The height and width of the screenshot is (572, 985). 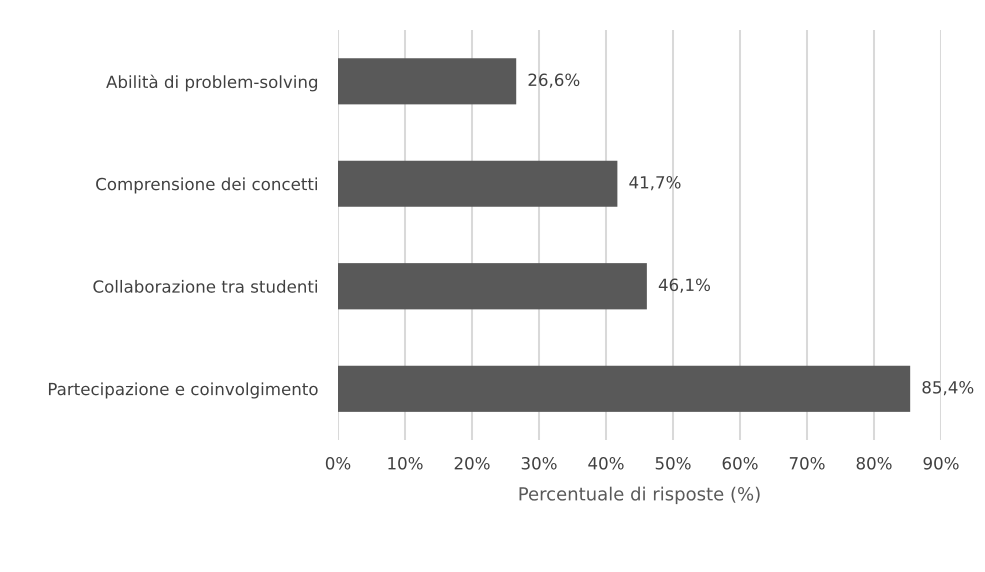 I want to click on x-tick-label: 40%, so click(x=606, y=463).